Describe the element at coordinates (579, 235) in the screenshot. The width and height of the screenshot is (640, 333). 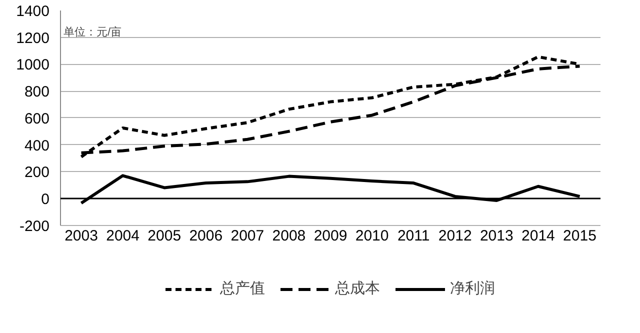
I see `x-tick-label: 2015` at that location.